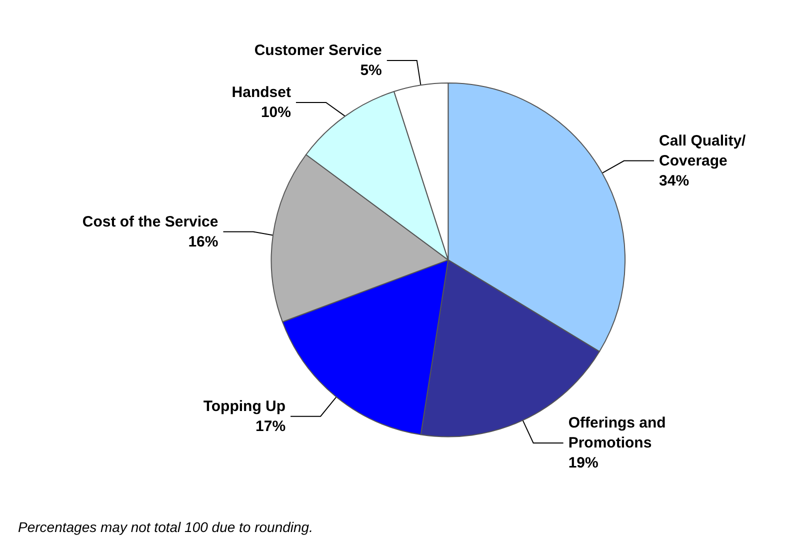 The height and width of the screenshot is (552, 802). I want to click on slice-label: Customer Service, so click(318, 50).